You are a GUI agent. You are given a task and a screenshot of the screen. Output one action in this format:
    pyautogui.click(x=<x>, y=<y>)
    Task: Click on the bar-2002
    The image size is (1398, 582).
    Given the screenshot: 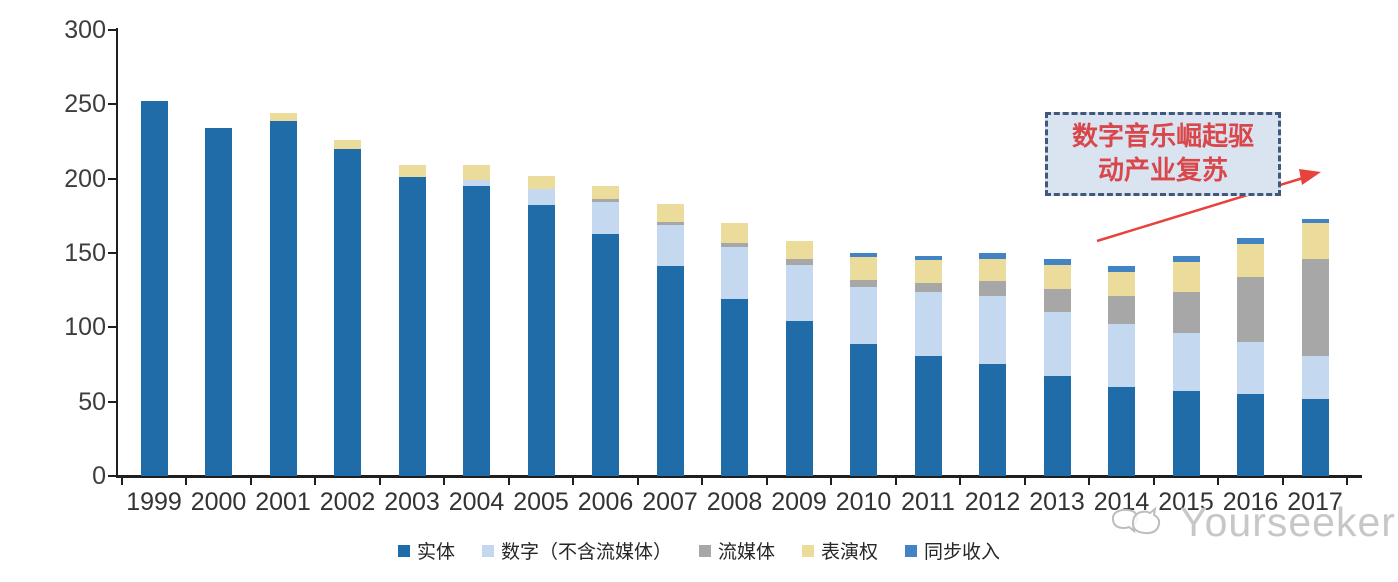 What is the action you would take?
    pyautogui.click(x=347, y=308)
    